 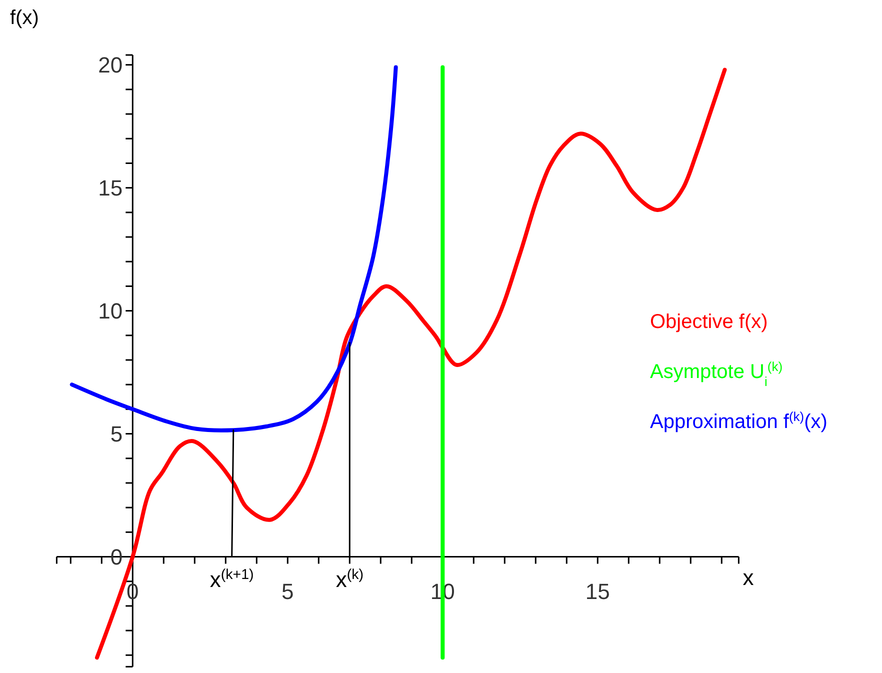 I want to click on y-tick-label: 20, so click(x=110, y=65).